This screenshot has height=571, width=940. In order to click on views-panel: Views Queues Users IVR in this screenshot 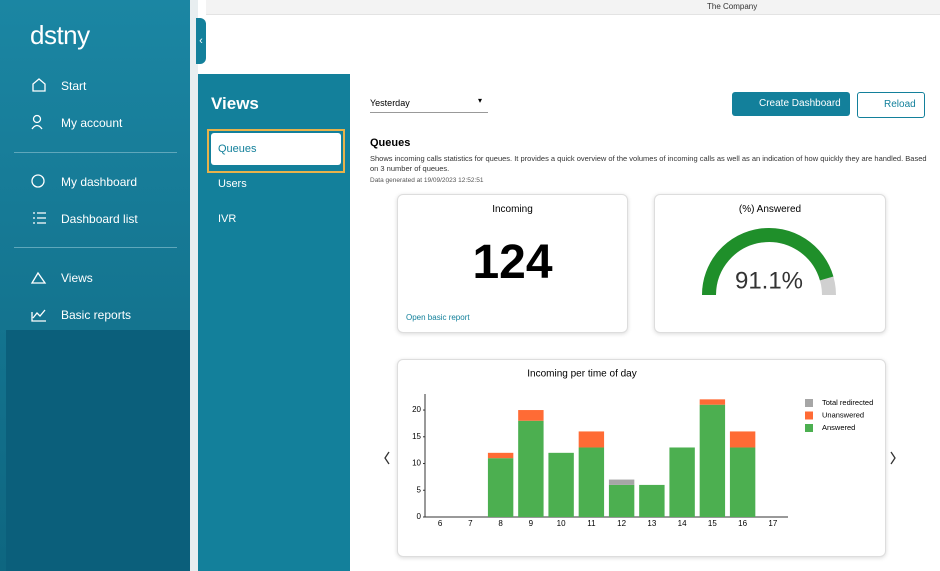, I will do `click(274, 322)`.